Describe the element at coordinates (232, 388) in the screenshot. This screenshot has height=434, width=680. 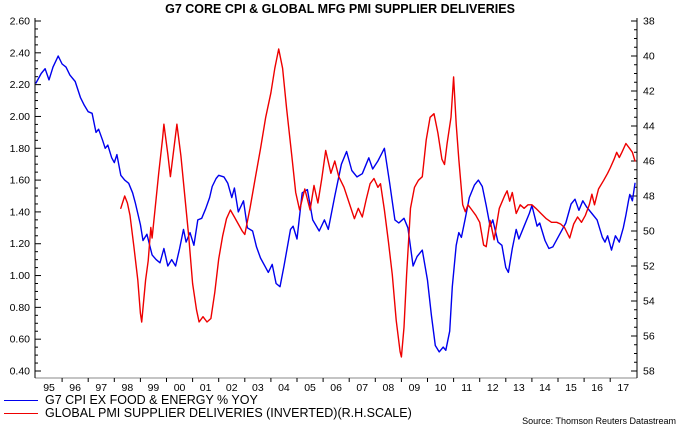
I see `x-tick-label: 02` at that location.